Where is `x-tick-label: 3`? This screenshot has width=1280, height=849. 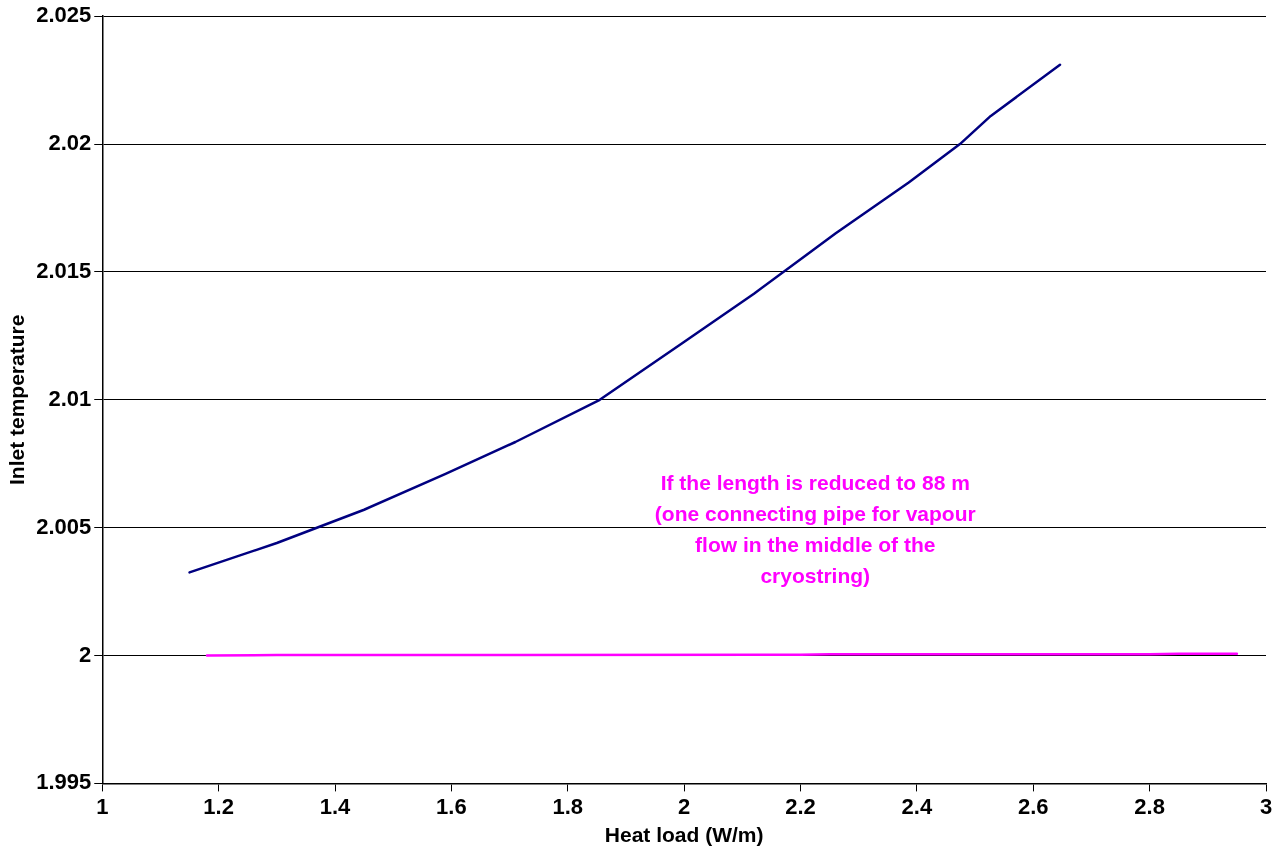 x-tick-label: 3 is located at coordinates (1266, 806).